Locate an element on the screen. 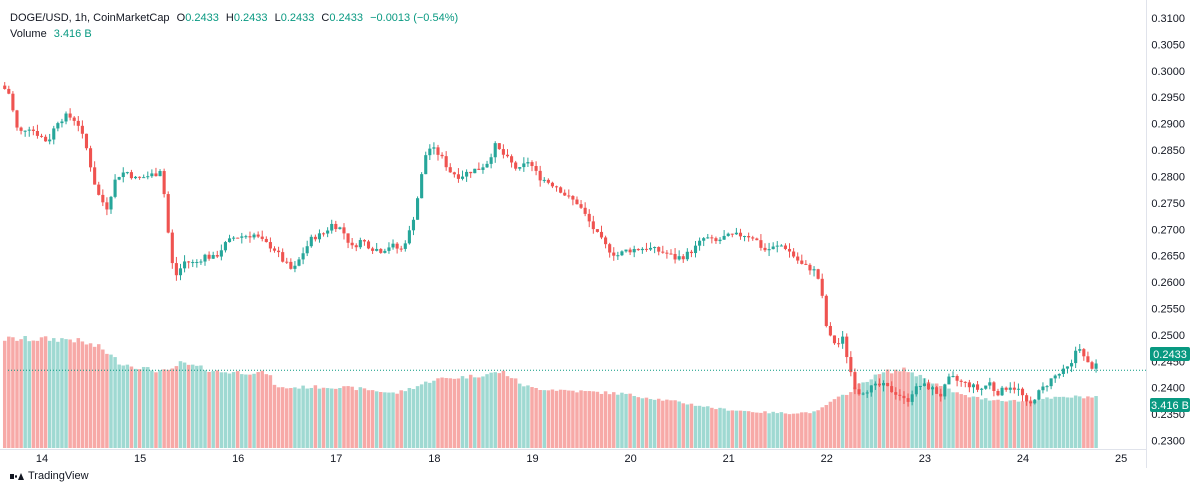  volume-key: Volume is located at coordinates (28, 34).